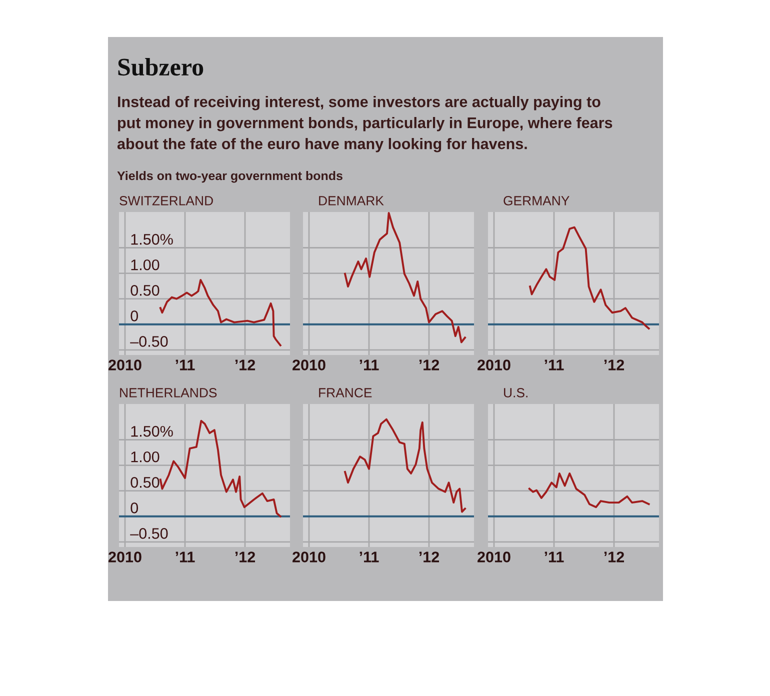  Describe the element at coordinates (322, 145) in the screenshot. I see `text: about the fate of the euro have many looking for havens.` at that location.